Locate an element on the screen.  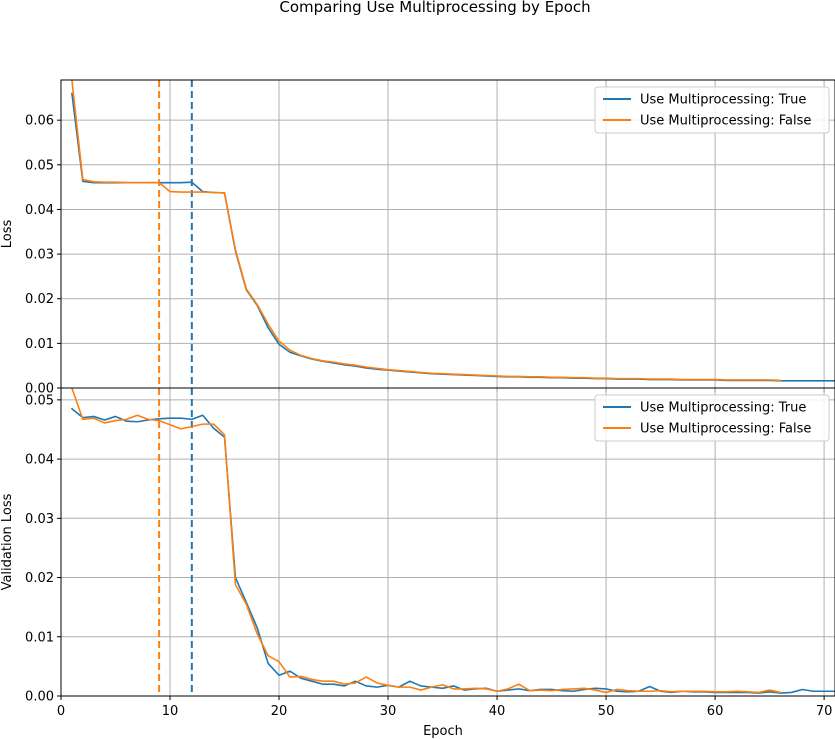
x-tick-label: 70 is located at coordinates (824, 711).